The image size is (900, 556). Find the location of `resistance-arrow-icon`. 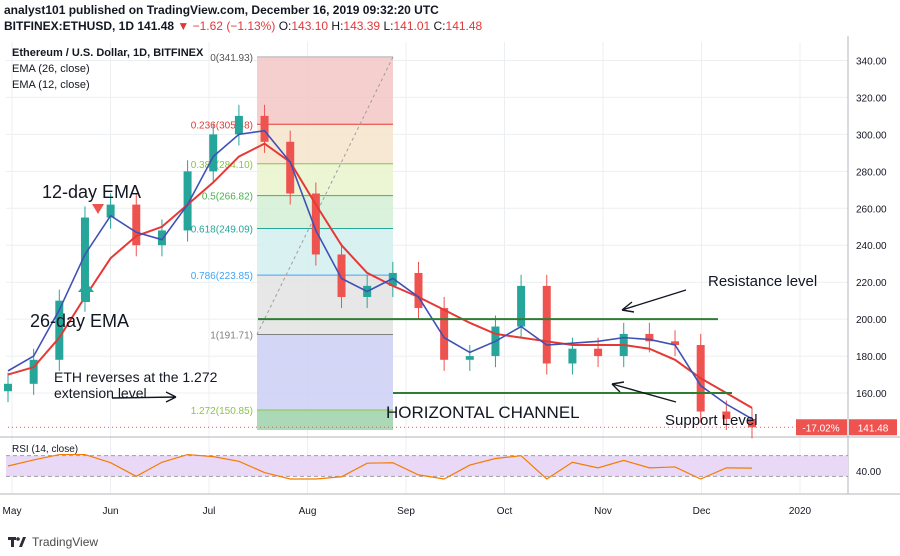

resistance-arrow-icon is located at coordinates (654, 301).